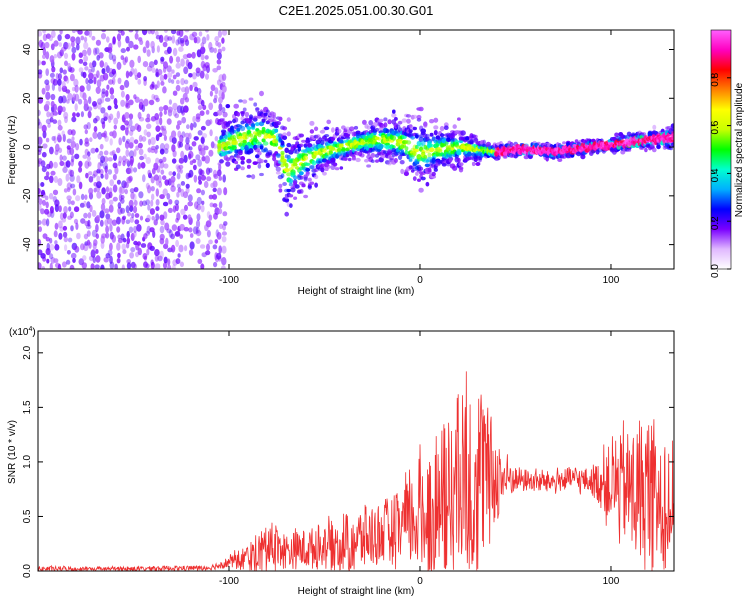 The width and height of the screenshot is (750, 600). I want to click on snr-x-label: Height of straight line (km), so click(356, 591).